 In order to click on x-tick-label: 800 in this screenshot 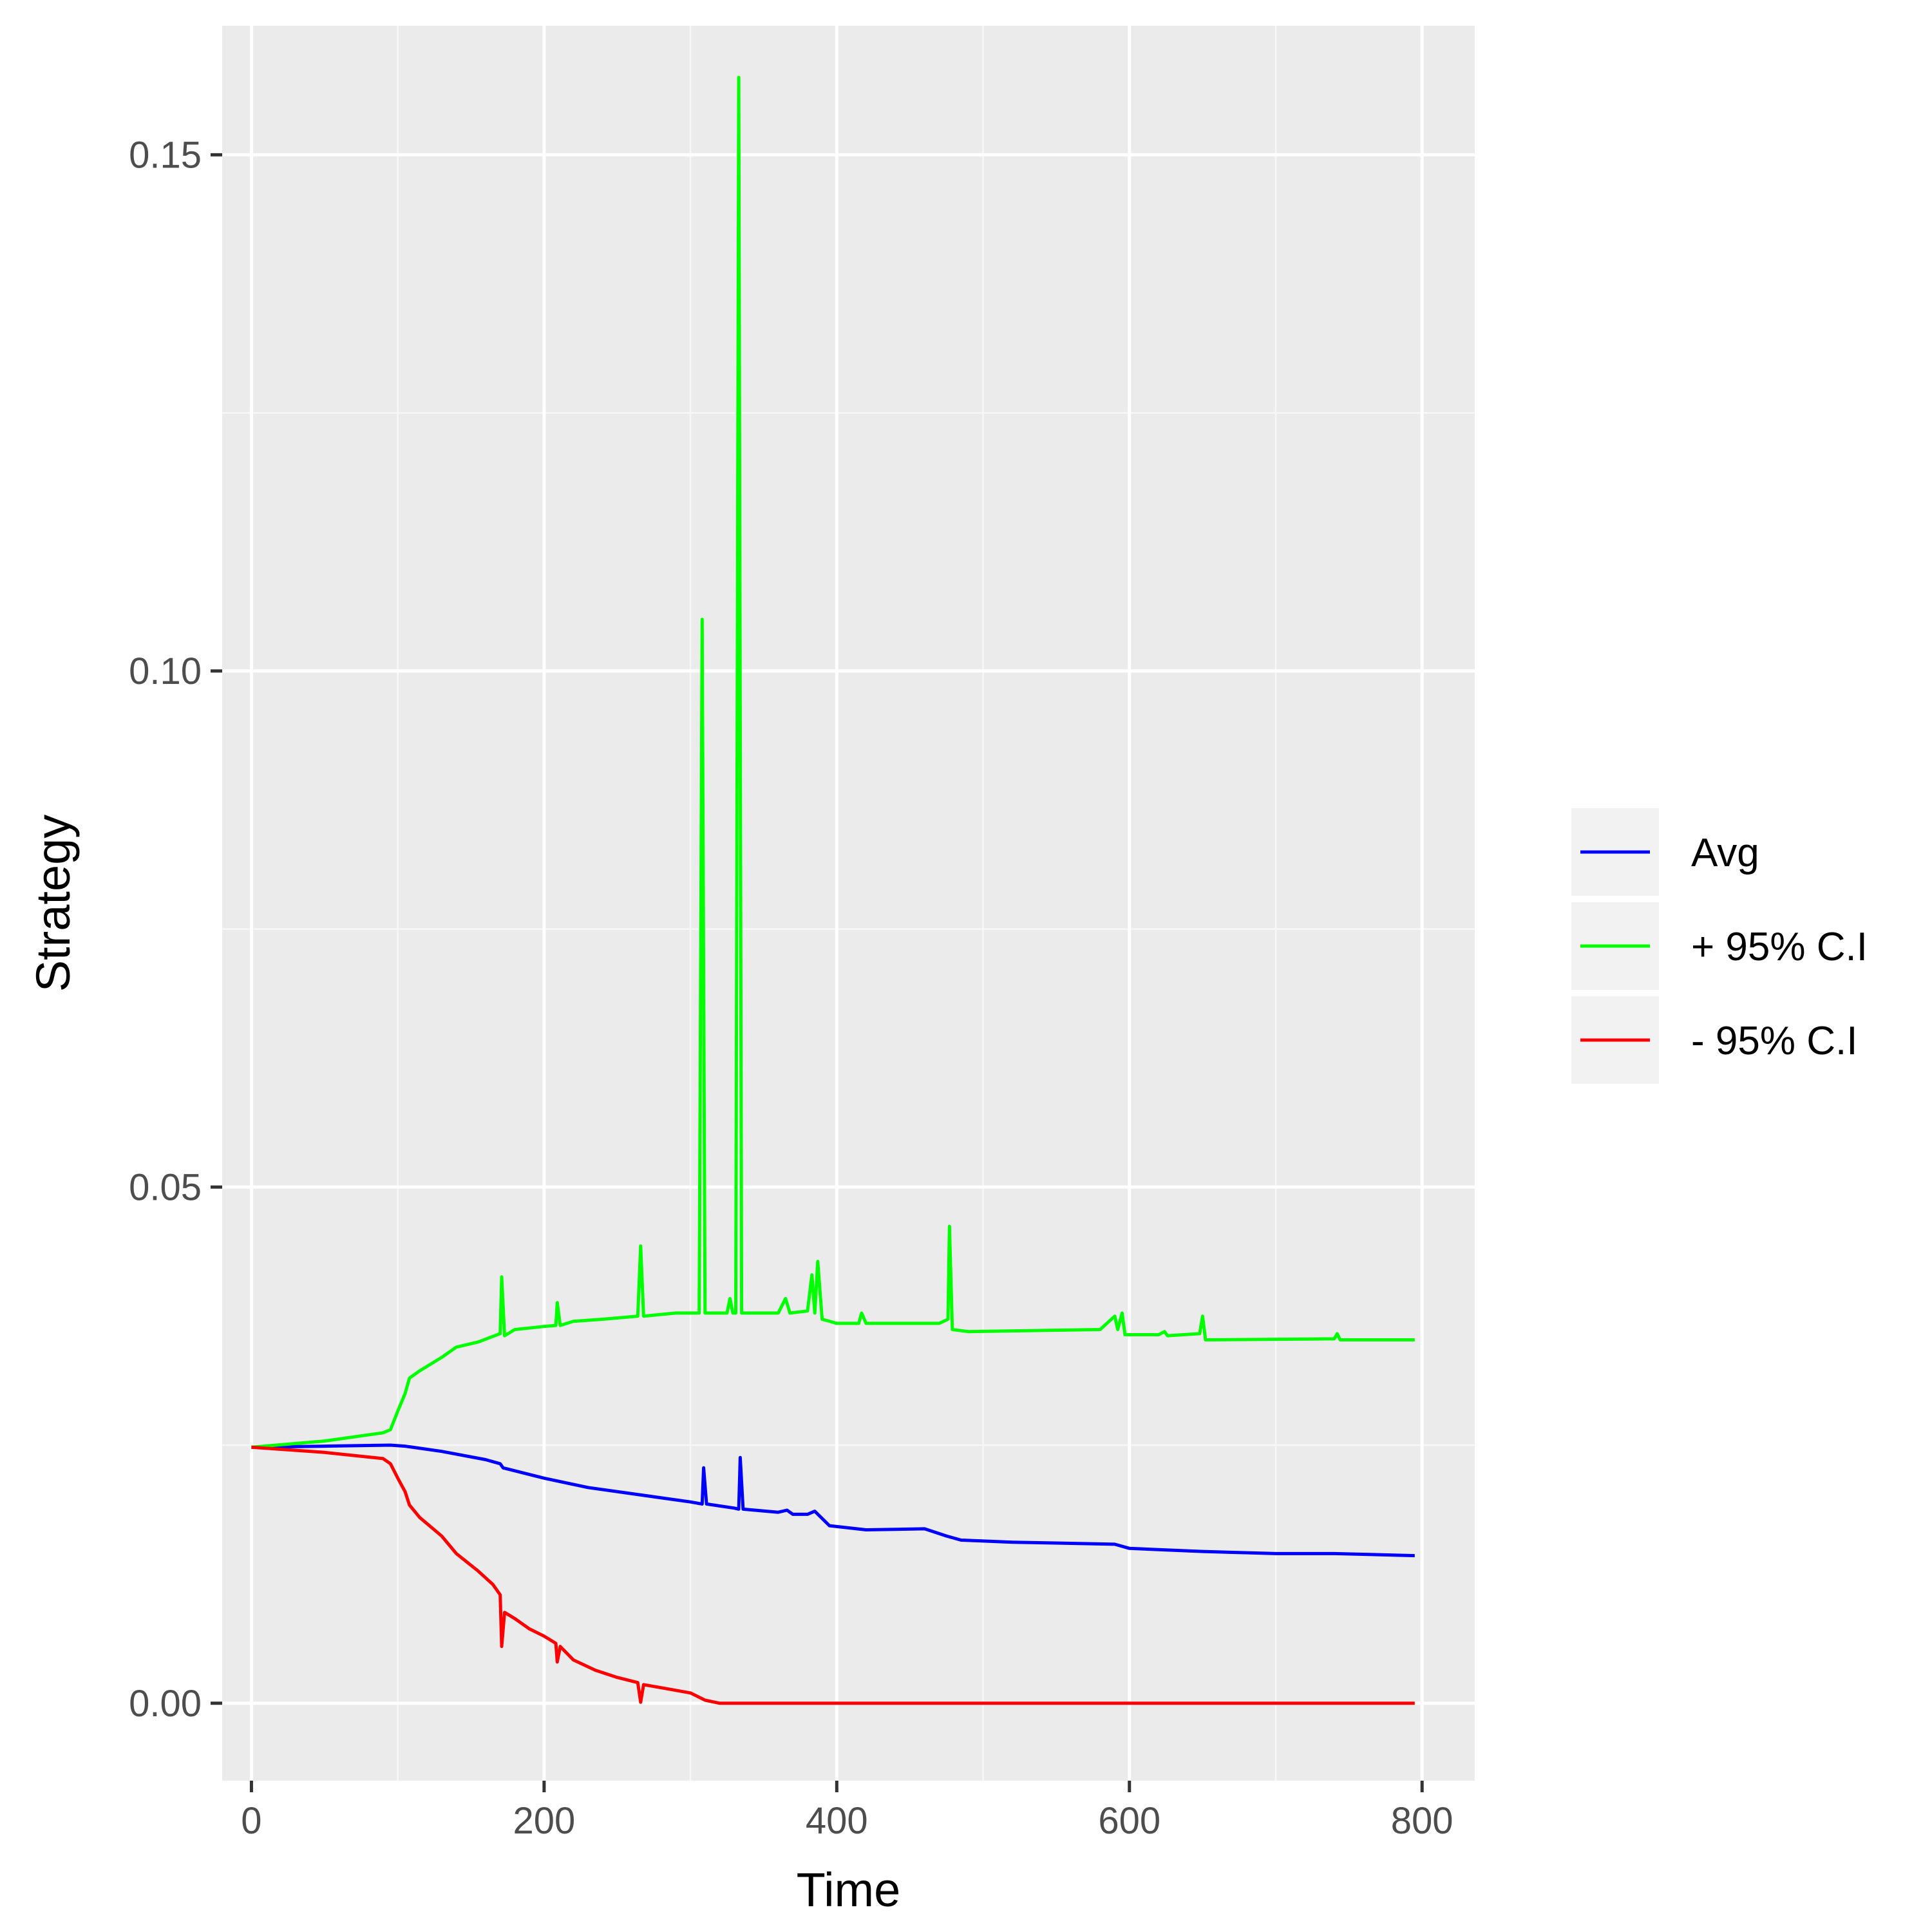, I will do `click(1422, 1821)`.